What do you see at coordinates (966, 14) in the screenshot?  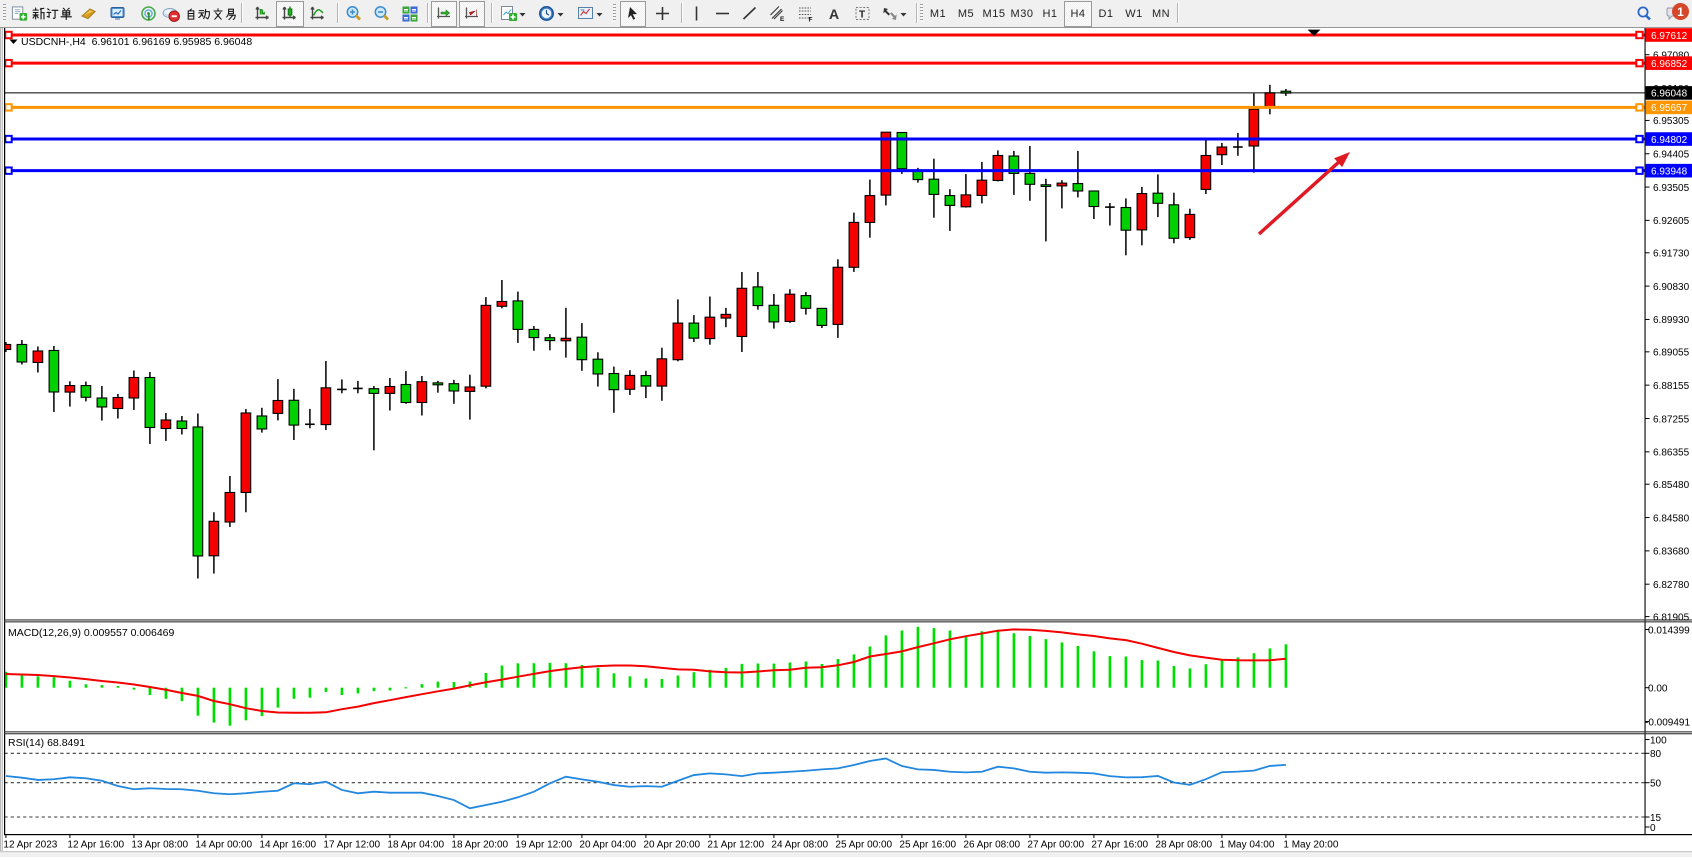 I see `timeframe-button-M5: M5` at bounding box center [966, 14].